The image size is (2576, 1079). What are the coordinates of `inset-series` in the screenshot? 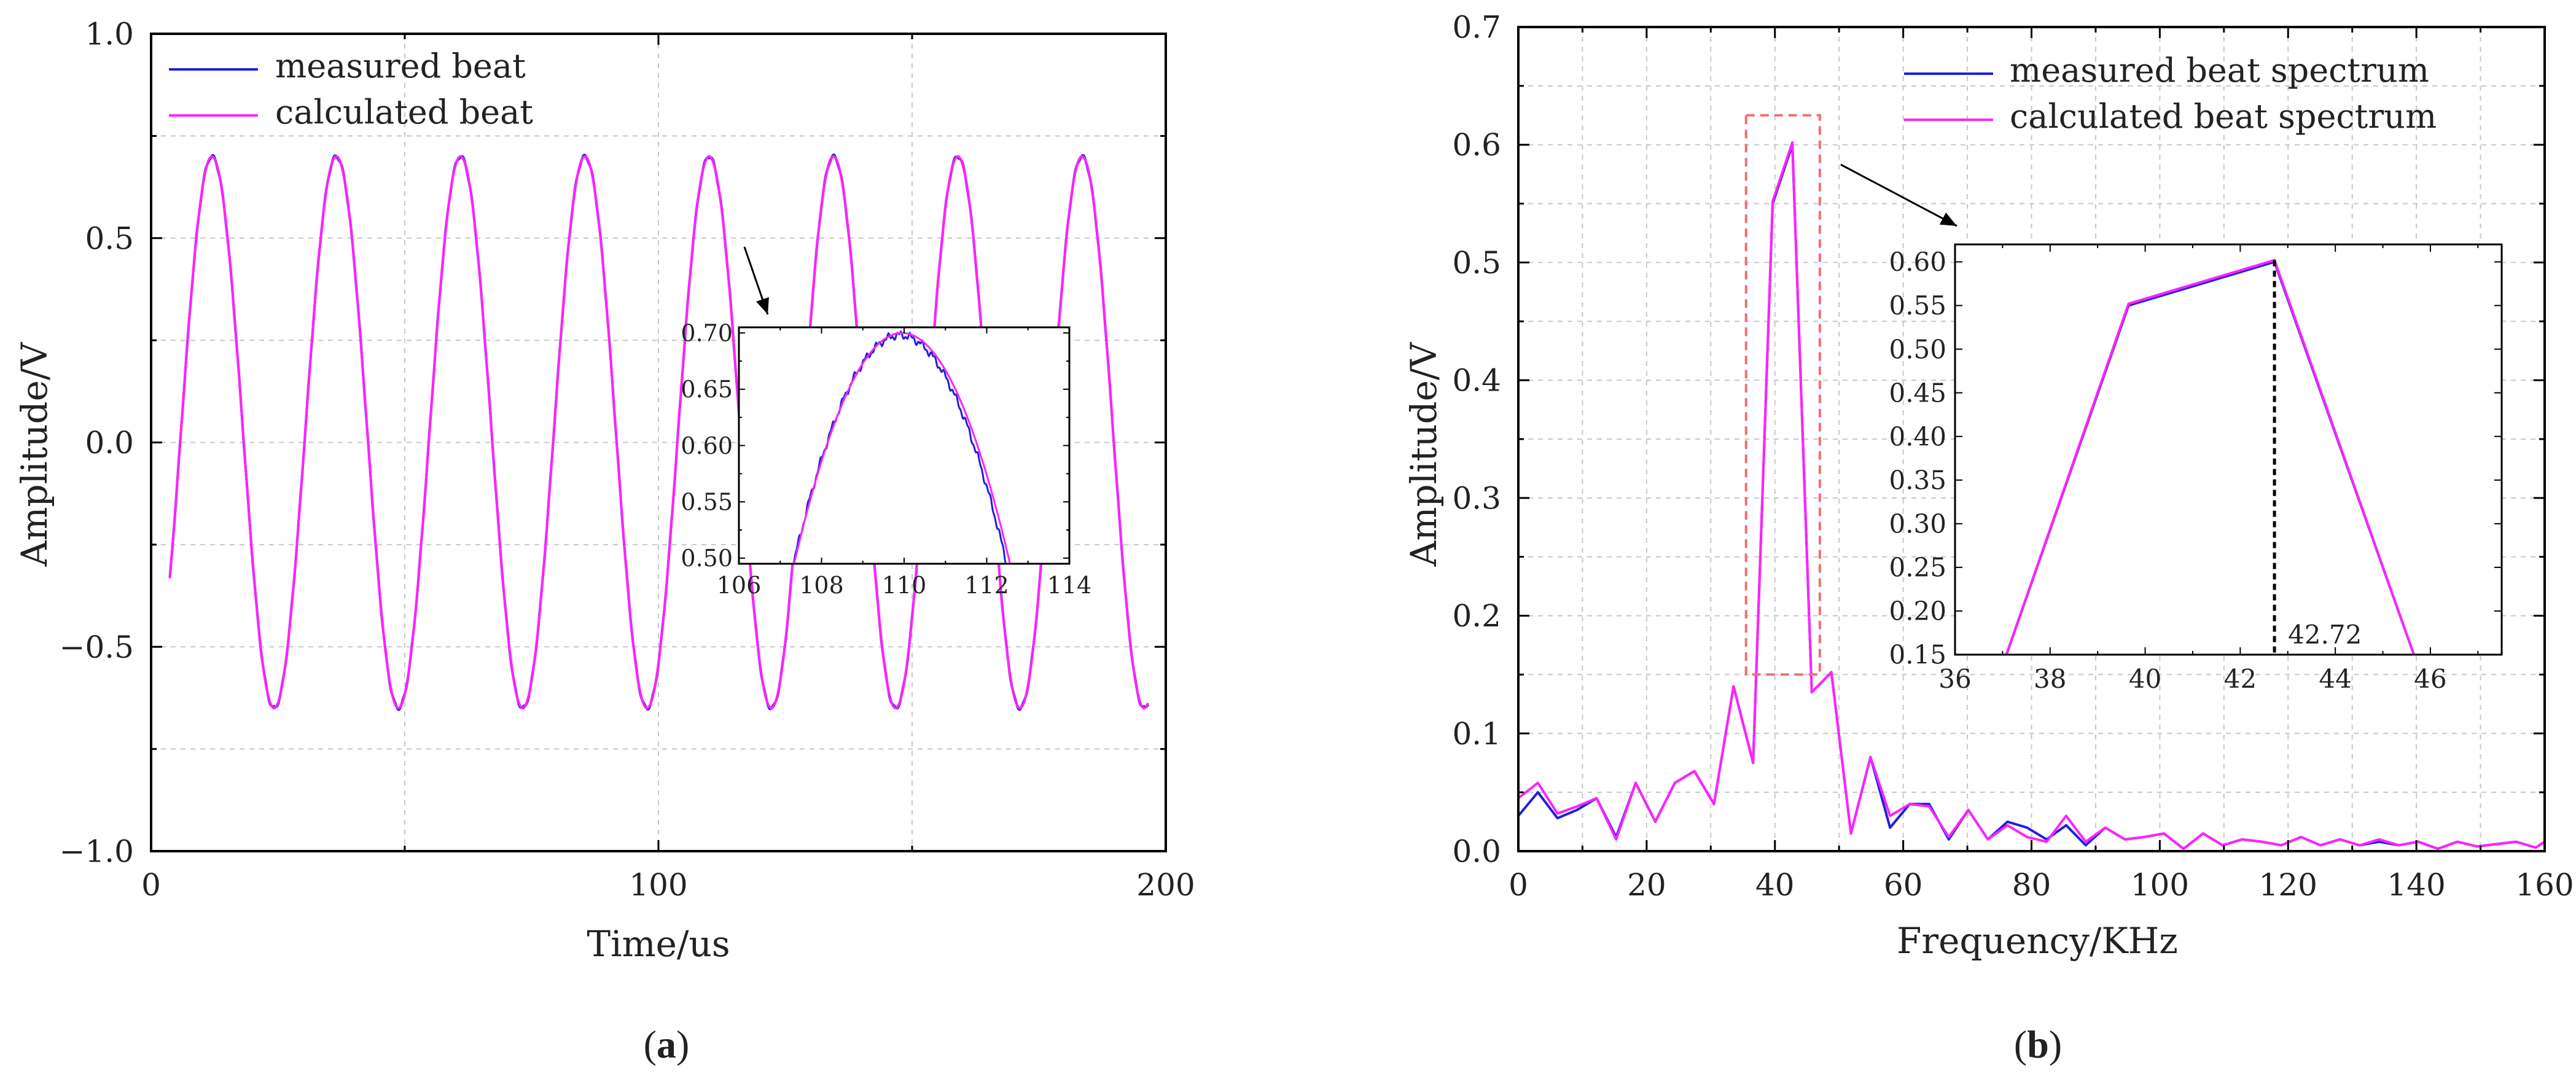 It's located at (2210, 457).